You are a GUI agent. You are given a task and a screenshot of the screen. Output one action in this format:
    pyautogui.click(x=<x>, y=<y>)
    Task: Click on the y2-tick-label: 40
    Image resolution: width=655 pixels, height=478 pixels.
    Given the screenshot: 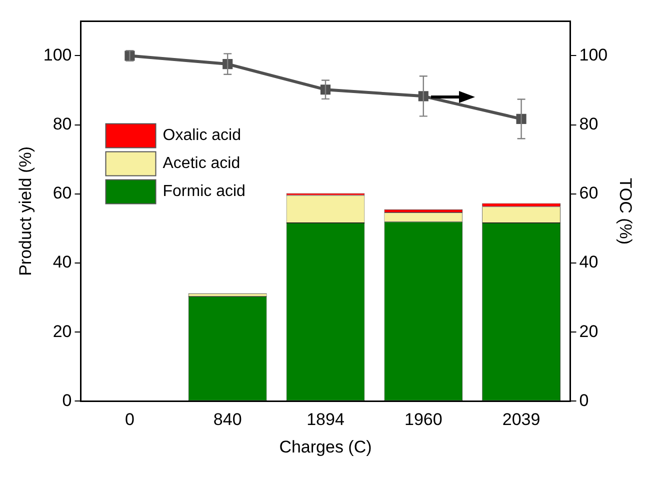 What is the action you would take?
    pyautogui.click(x=588, y=262)
    